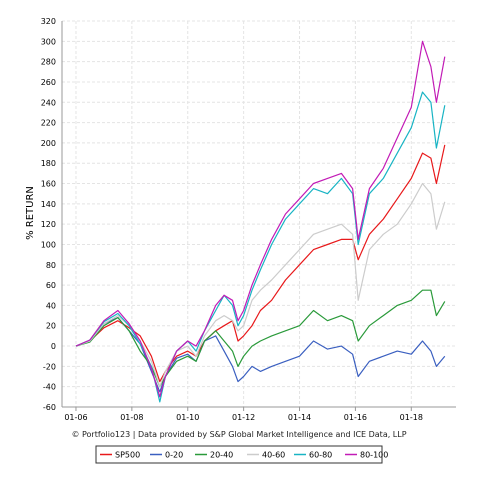 The height and width of the screenshot is (478, 479). What do you see at coordinates (48, 82) in the screenshot?
I see `y-tick-label: 260` at bounding box center [48, 82].